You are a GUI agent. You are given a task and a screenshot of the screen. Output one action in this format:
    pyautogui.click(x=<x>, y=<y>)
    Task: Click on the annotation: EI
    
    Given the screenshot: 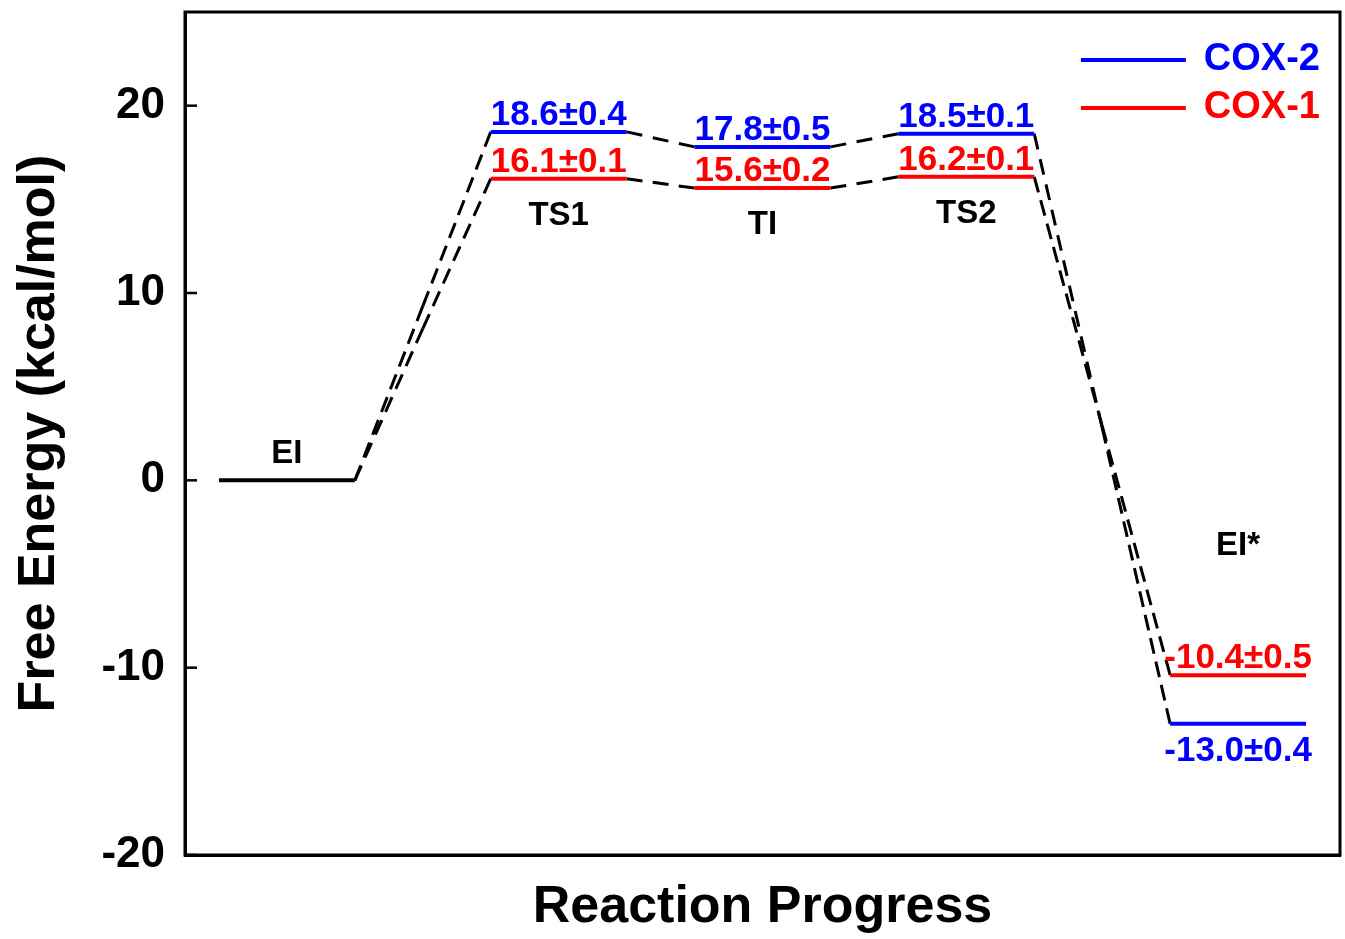 What is the action you would take?
    pyautogui.click(x=287, y=451)
    